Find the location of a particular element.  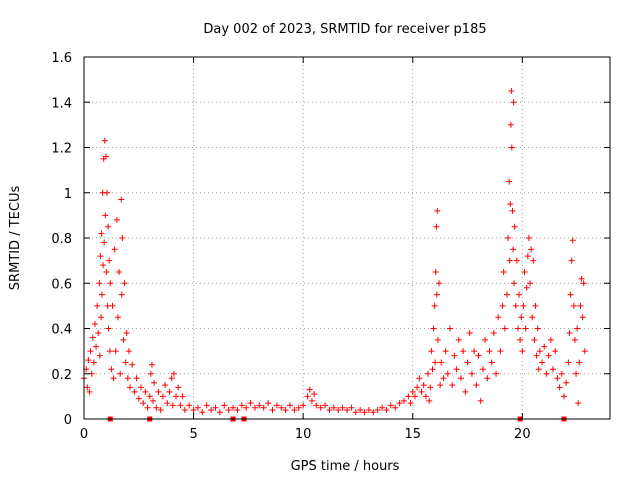

y-tick-label: 1.4 is located at coordinates (61, 103).